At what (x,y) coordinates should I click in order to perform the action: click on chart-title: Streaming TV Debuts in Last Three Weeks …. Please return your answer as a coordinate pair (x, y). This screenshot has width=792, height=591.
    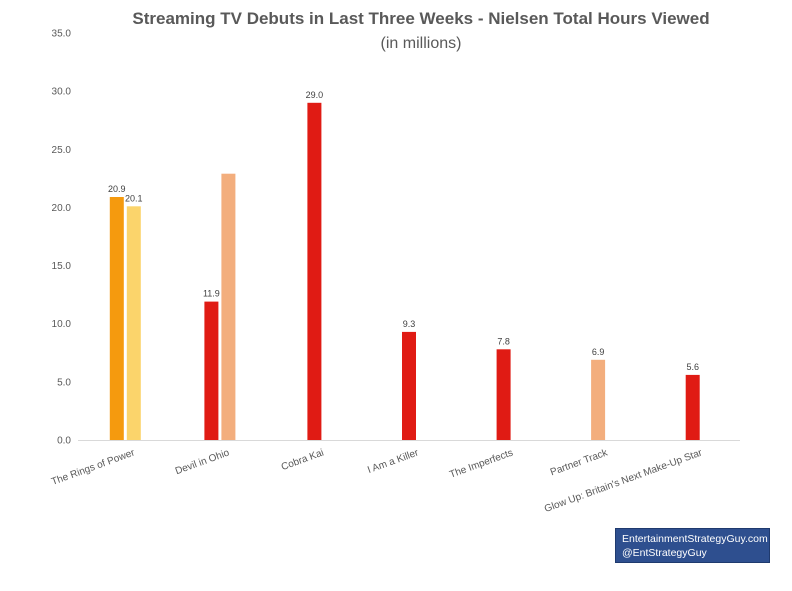
    Looking at the image, I should click on (420, 18).